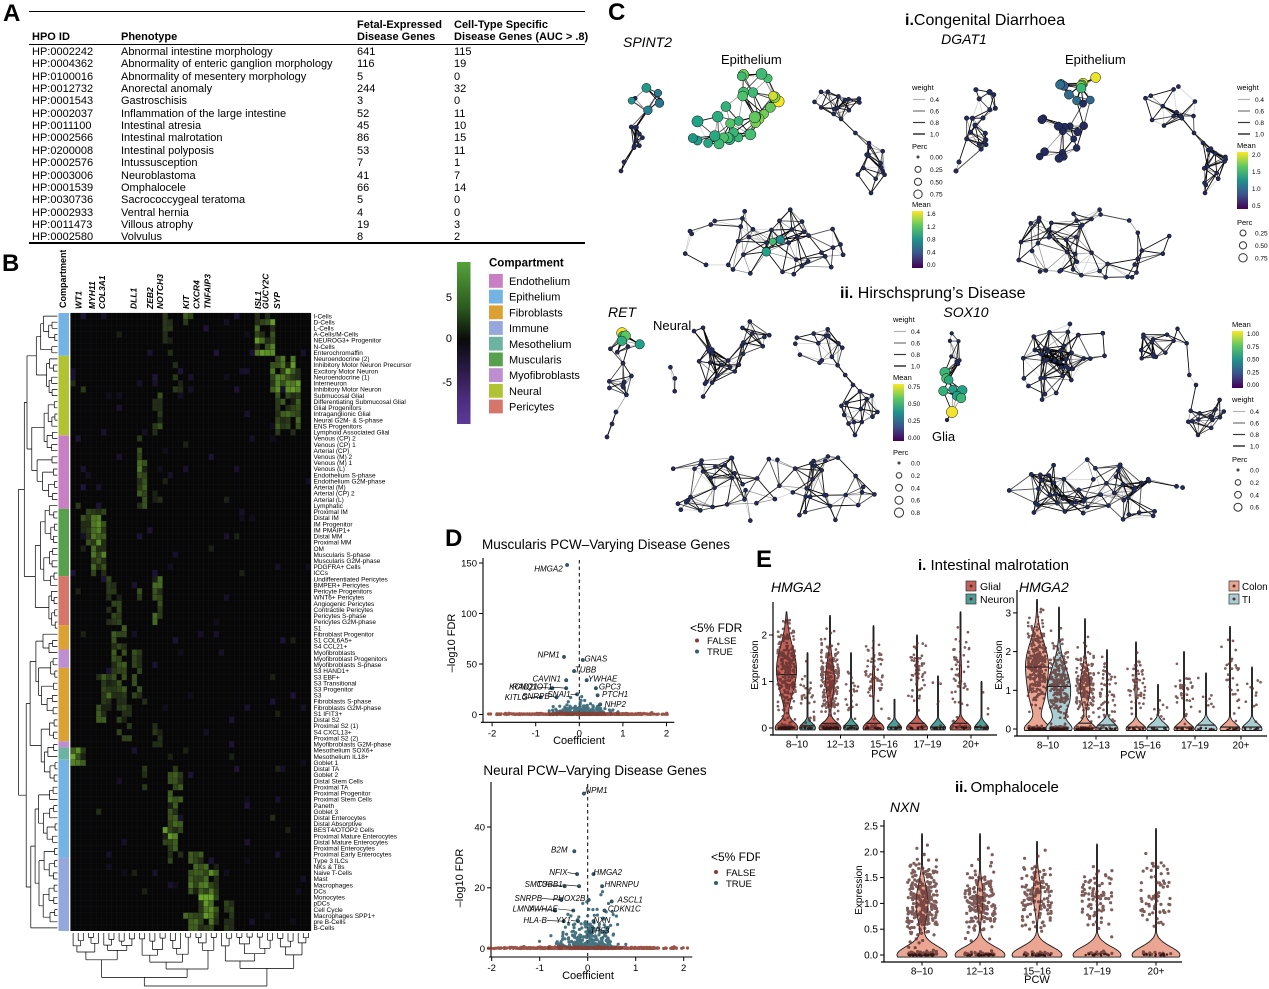  What do you see at coordinates (353, 745) in the screenshot?
I see `svg-text: Myofibroblasts G2M-phase` at bounding box center [353, 745].